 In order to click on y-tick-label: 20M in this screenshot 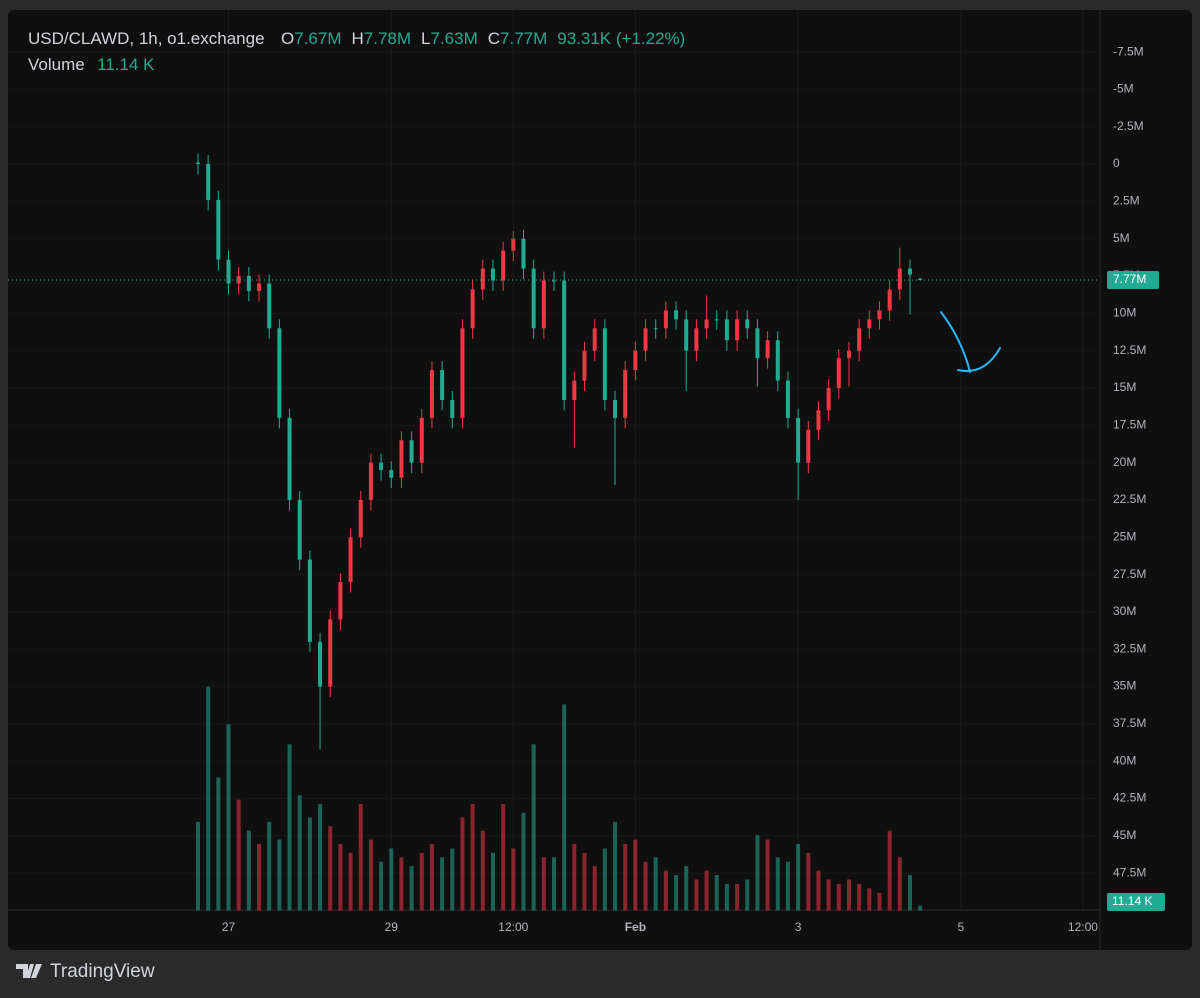, I will do `click(1124, 462)`.